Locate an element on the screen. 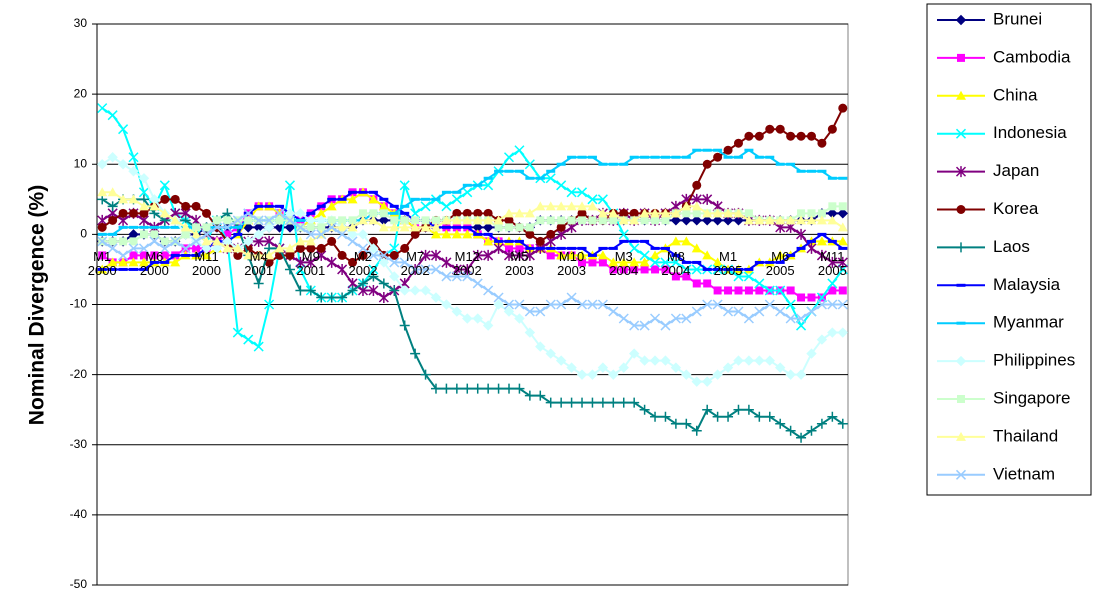 Image resolution: width=1099 pixels, height=596 pixels. y-tick-label: 10 is located at coordinates (81, 163).